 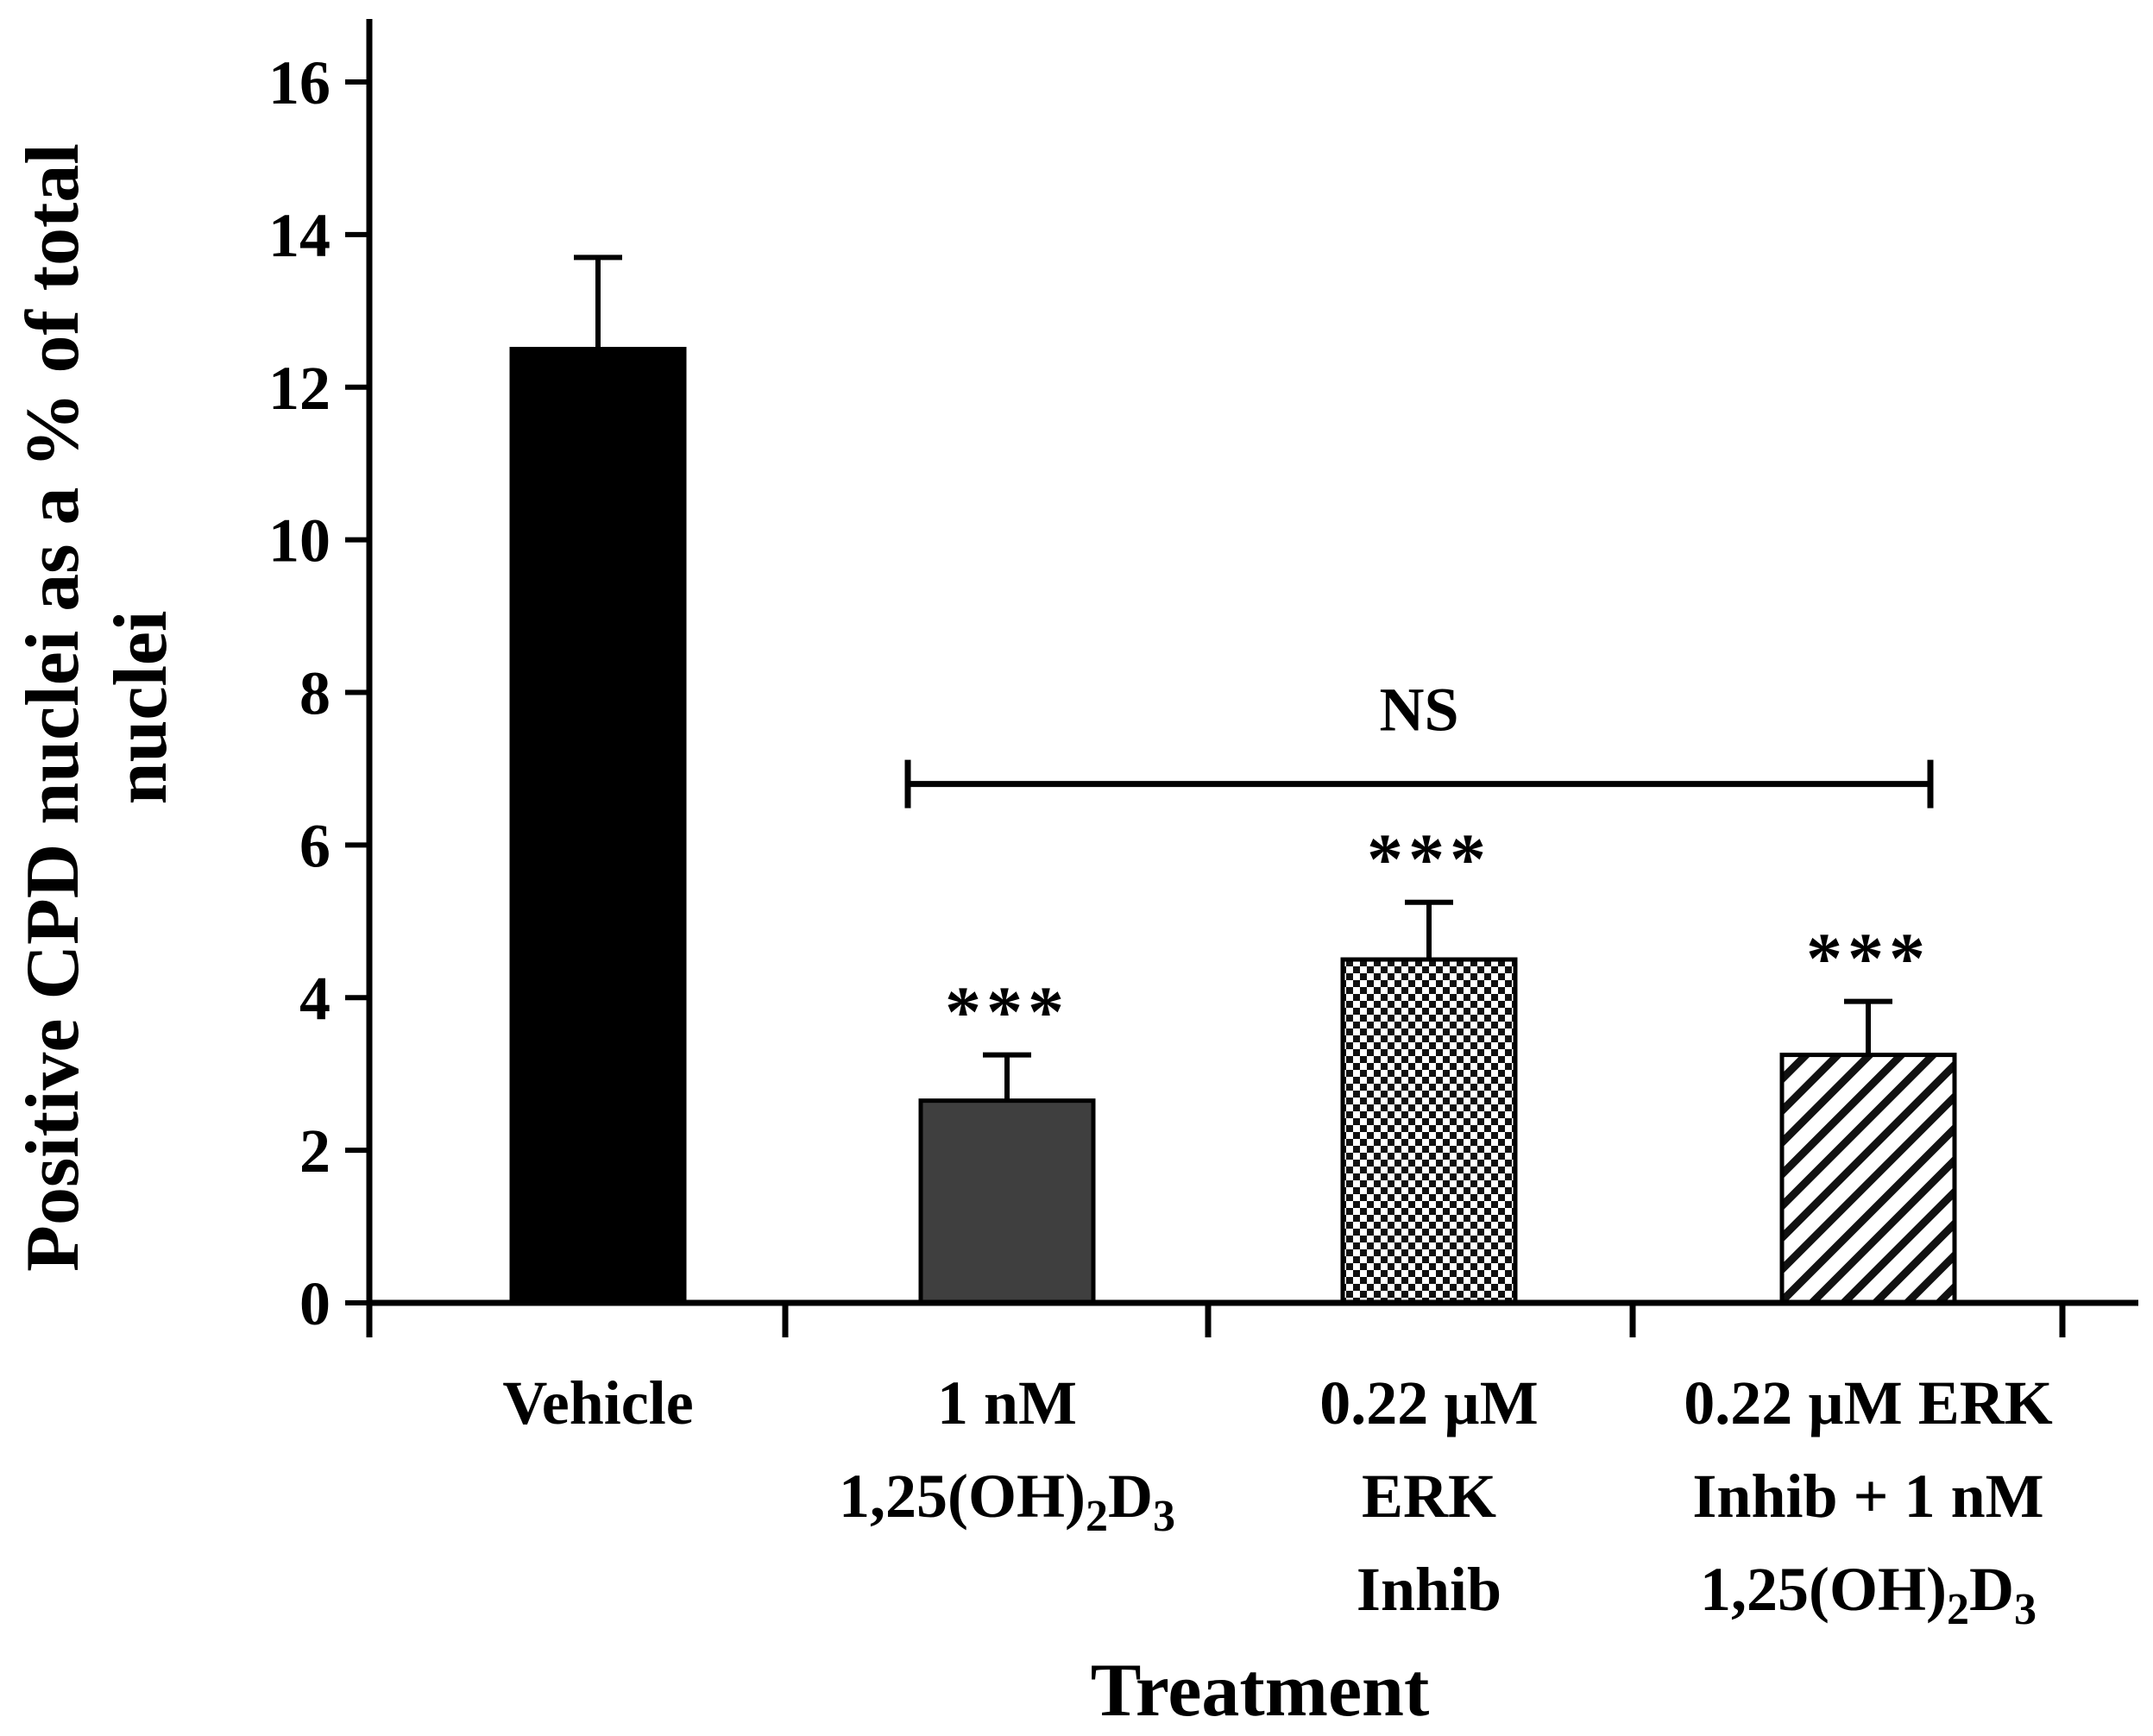 I want to click on category-label-3-line-3: Inhib, so click(x=1429, y=1589).